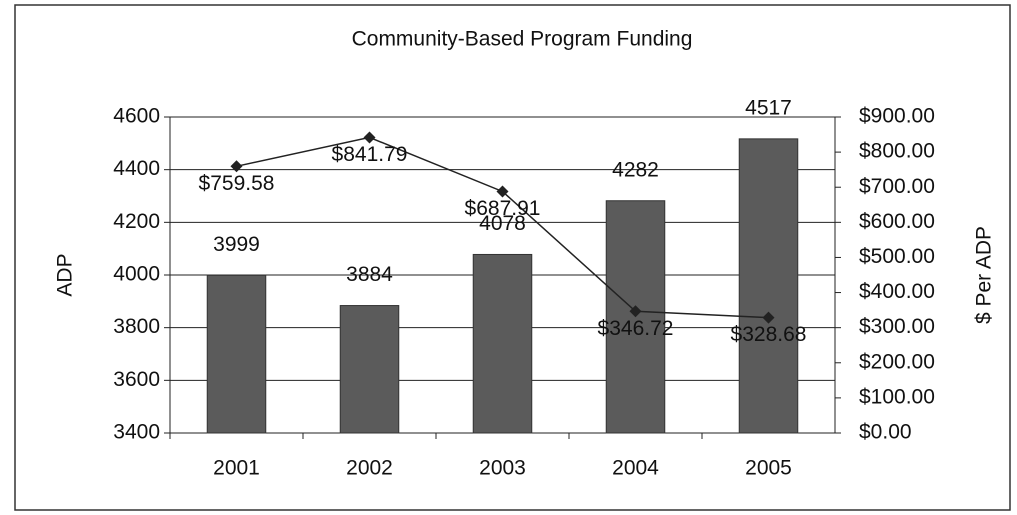 This screenshot has height=515, width=1017. Describe the element at coordinates (897, 291) in the screenshot. I see `y2-tick-label: $400.00` at that location.